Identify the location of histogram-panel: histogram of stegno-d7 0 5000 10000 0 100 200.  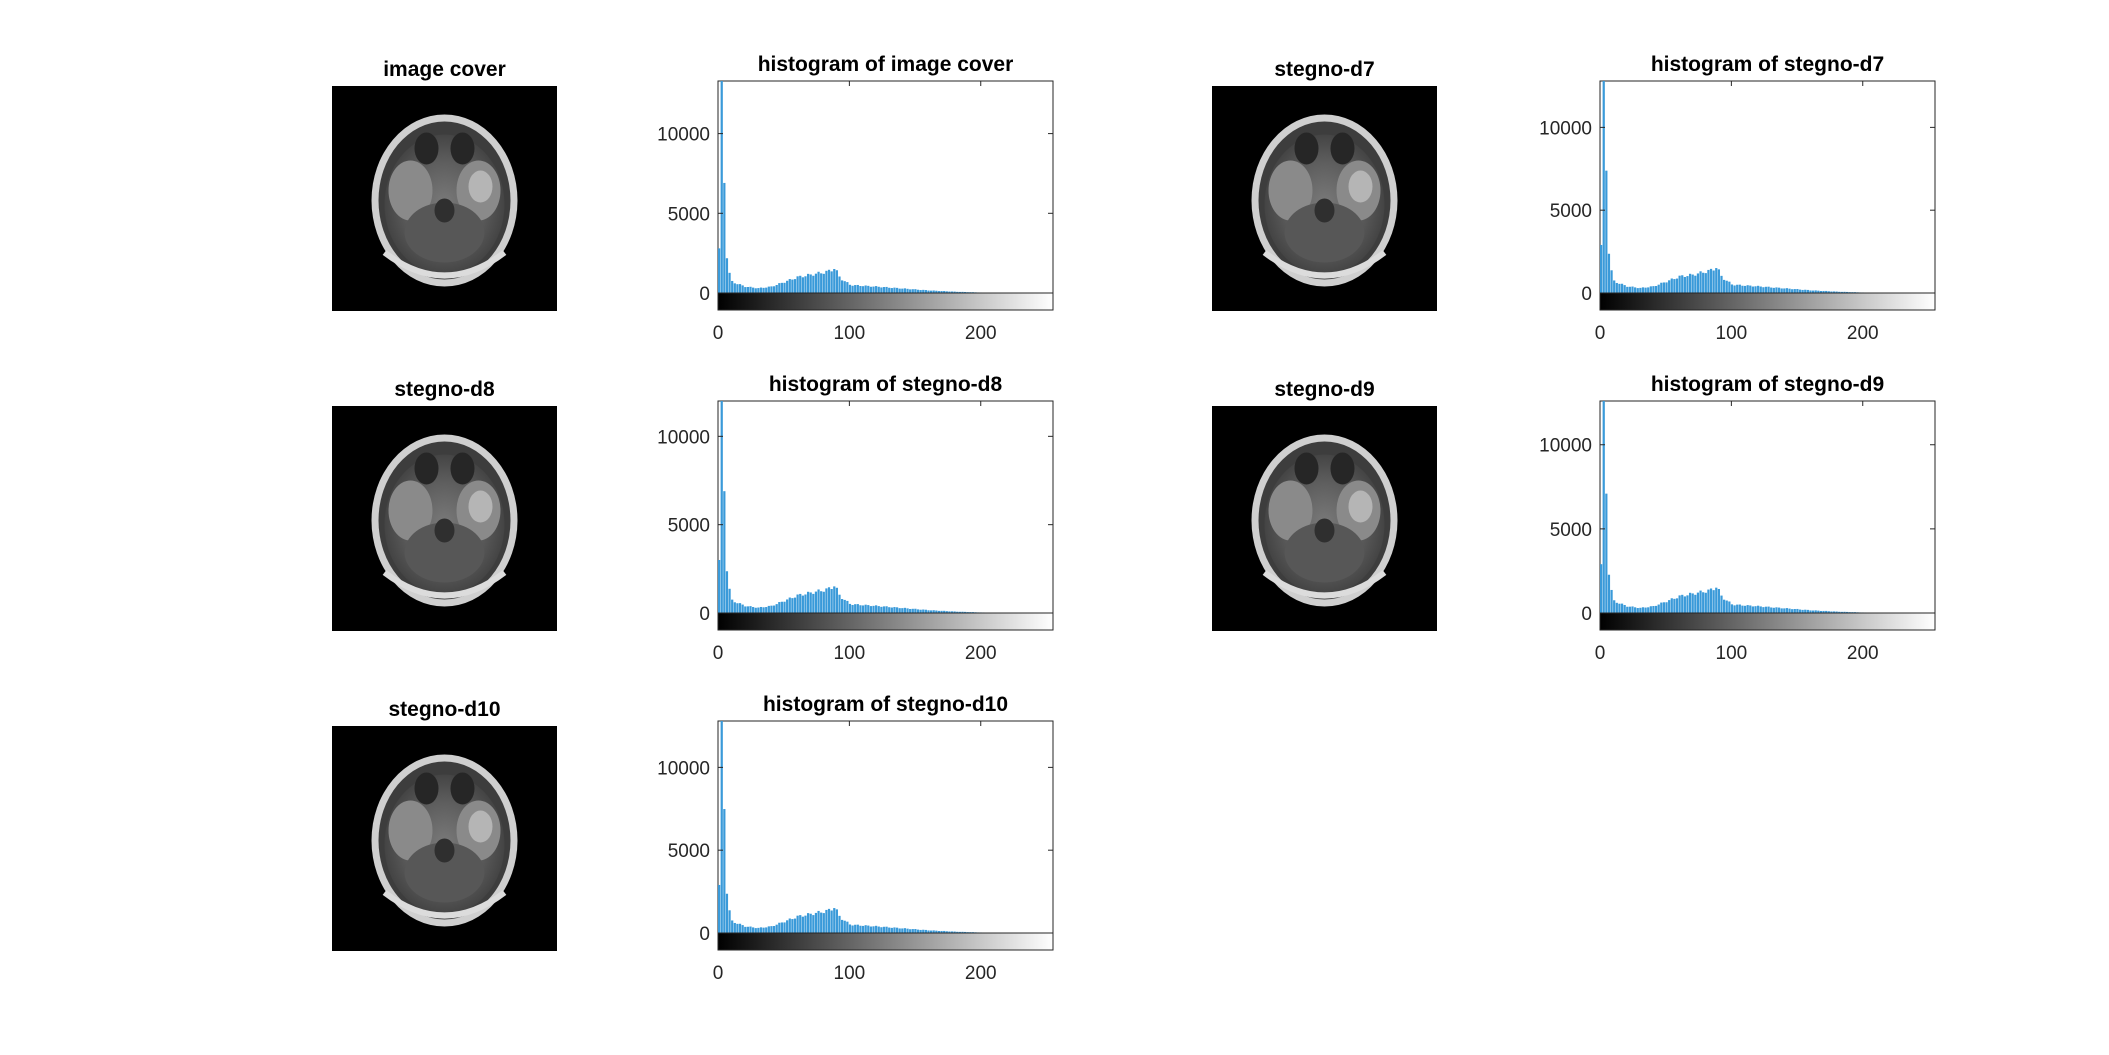
(1737, 198).